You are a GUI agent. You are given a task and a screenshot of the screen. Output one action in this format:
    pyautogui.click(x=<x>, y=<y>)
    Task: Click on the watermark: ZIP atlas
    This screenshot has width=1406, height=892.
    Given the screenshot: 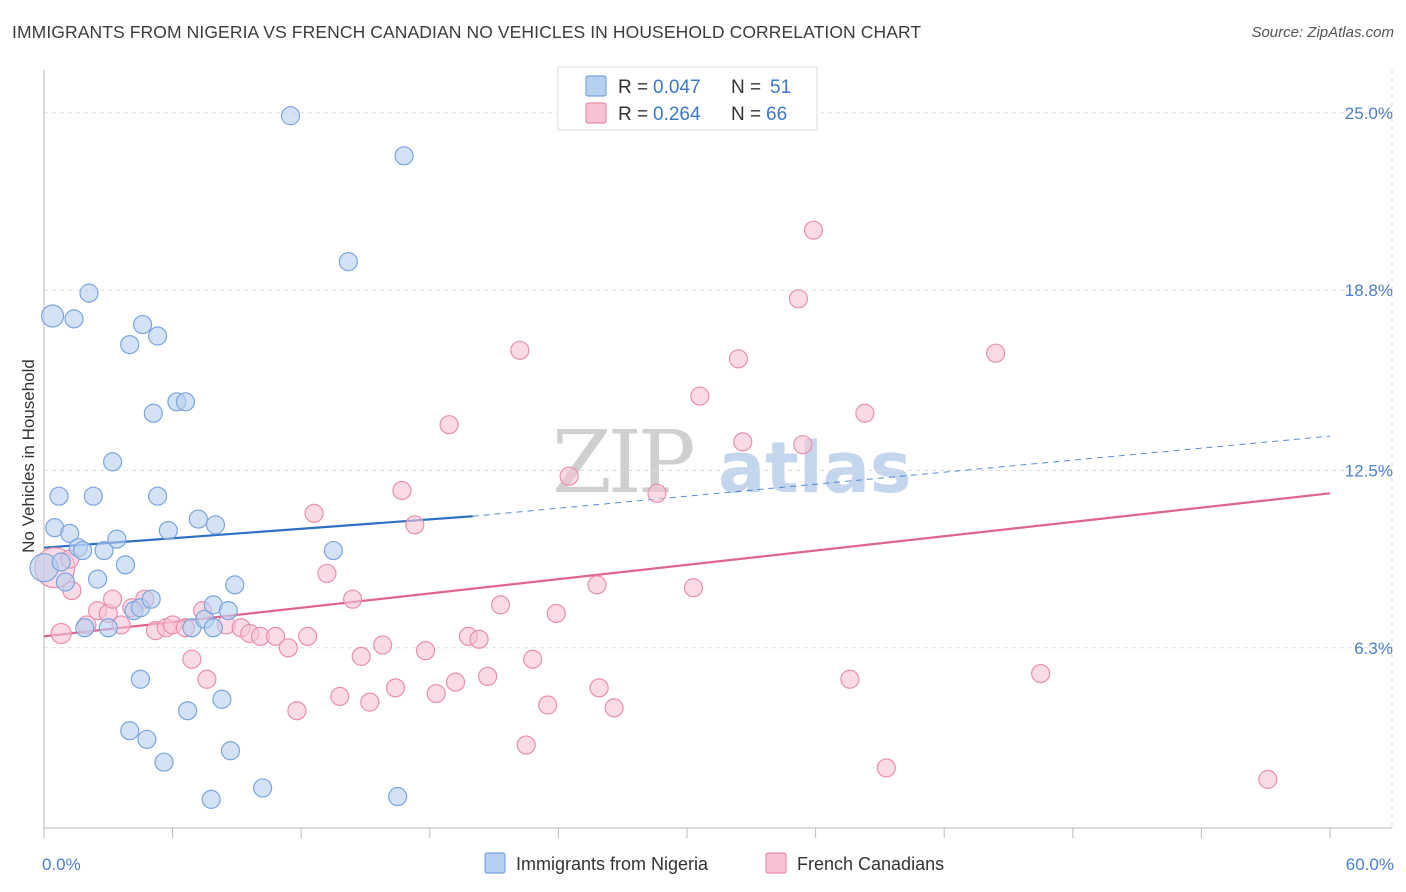 What is the action you would take?
    pyautogui.click(x=732, y=463)
    